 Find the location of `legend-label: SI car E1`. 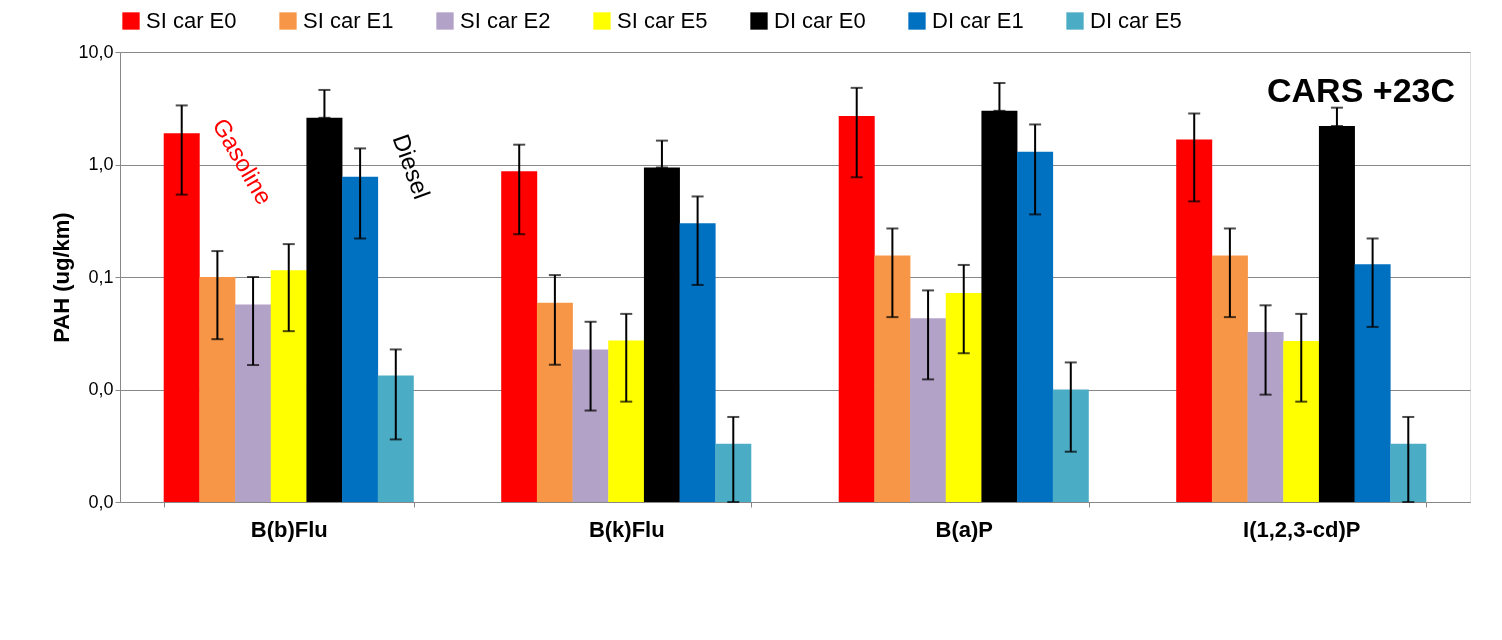

legend-label: SI car E1 is located at coordinates (348, 20).